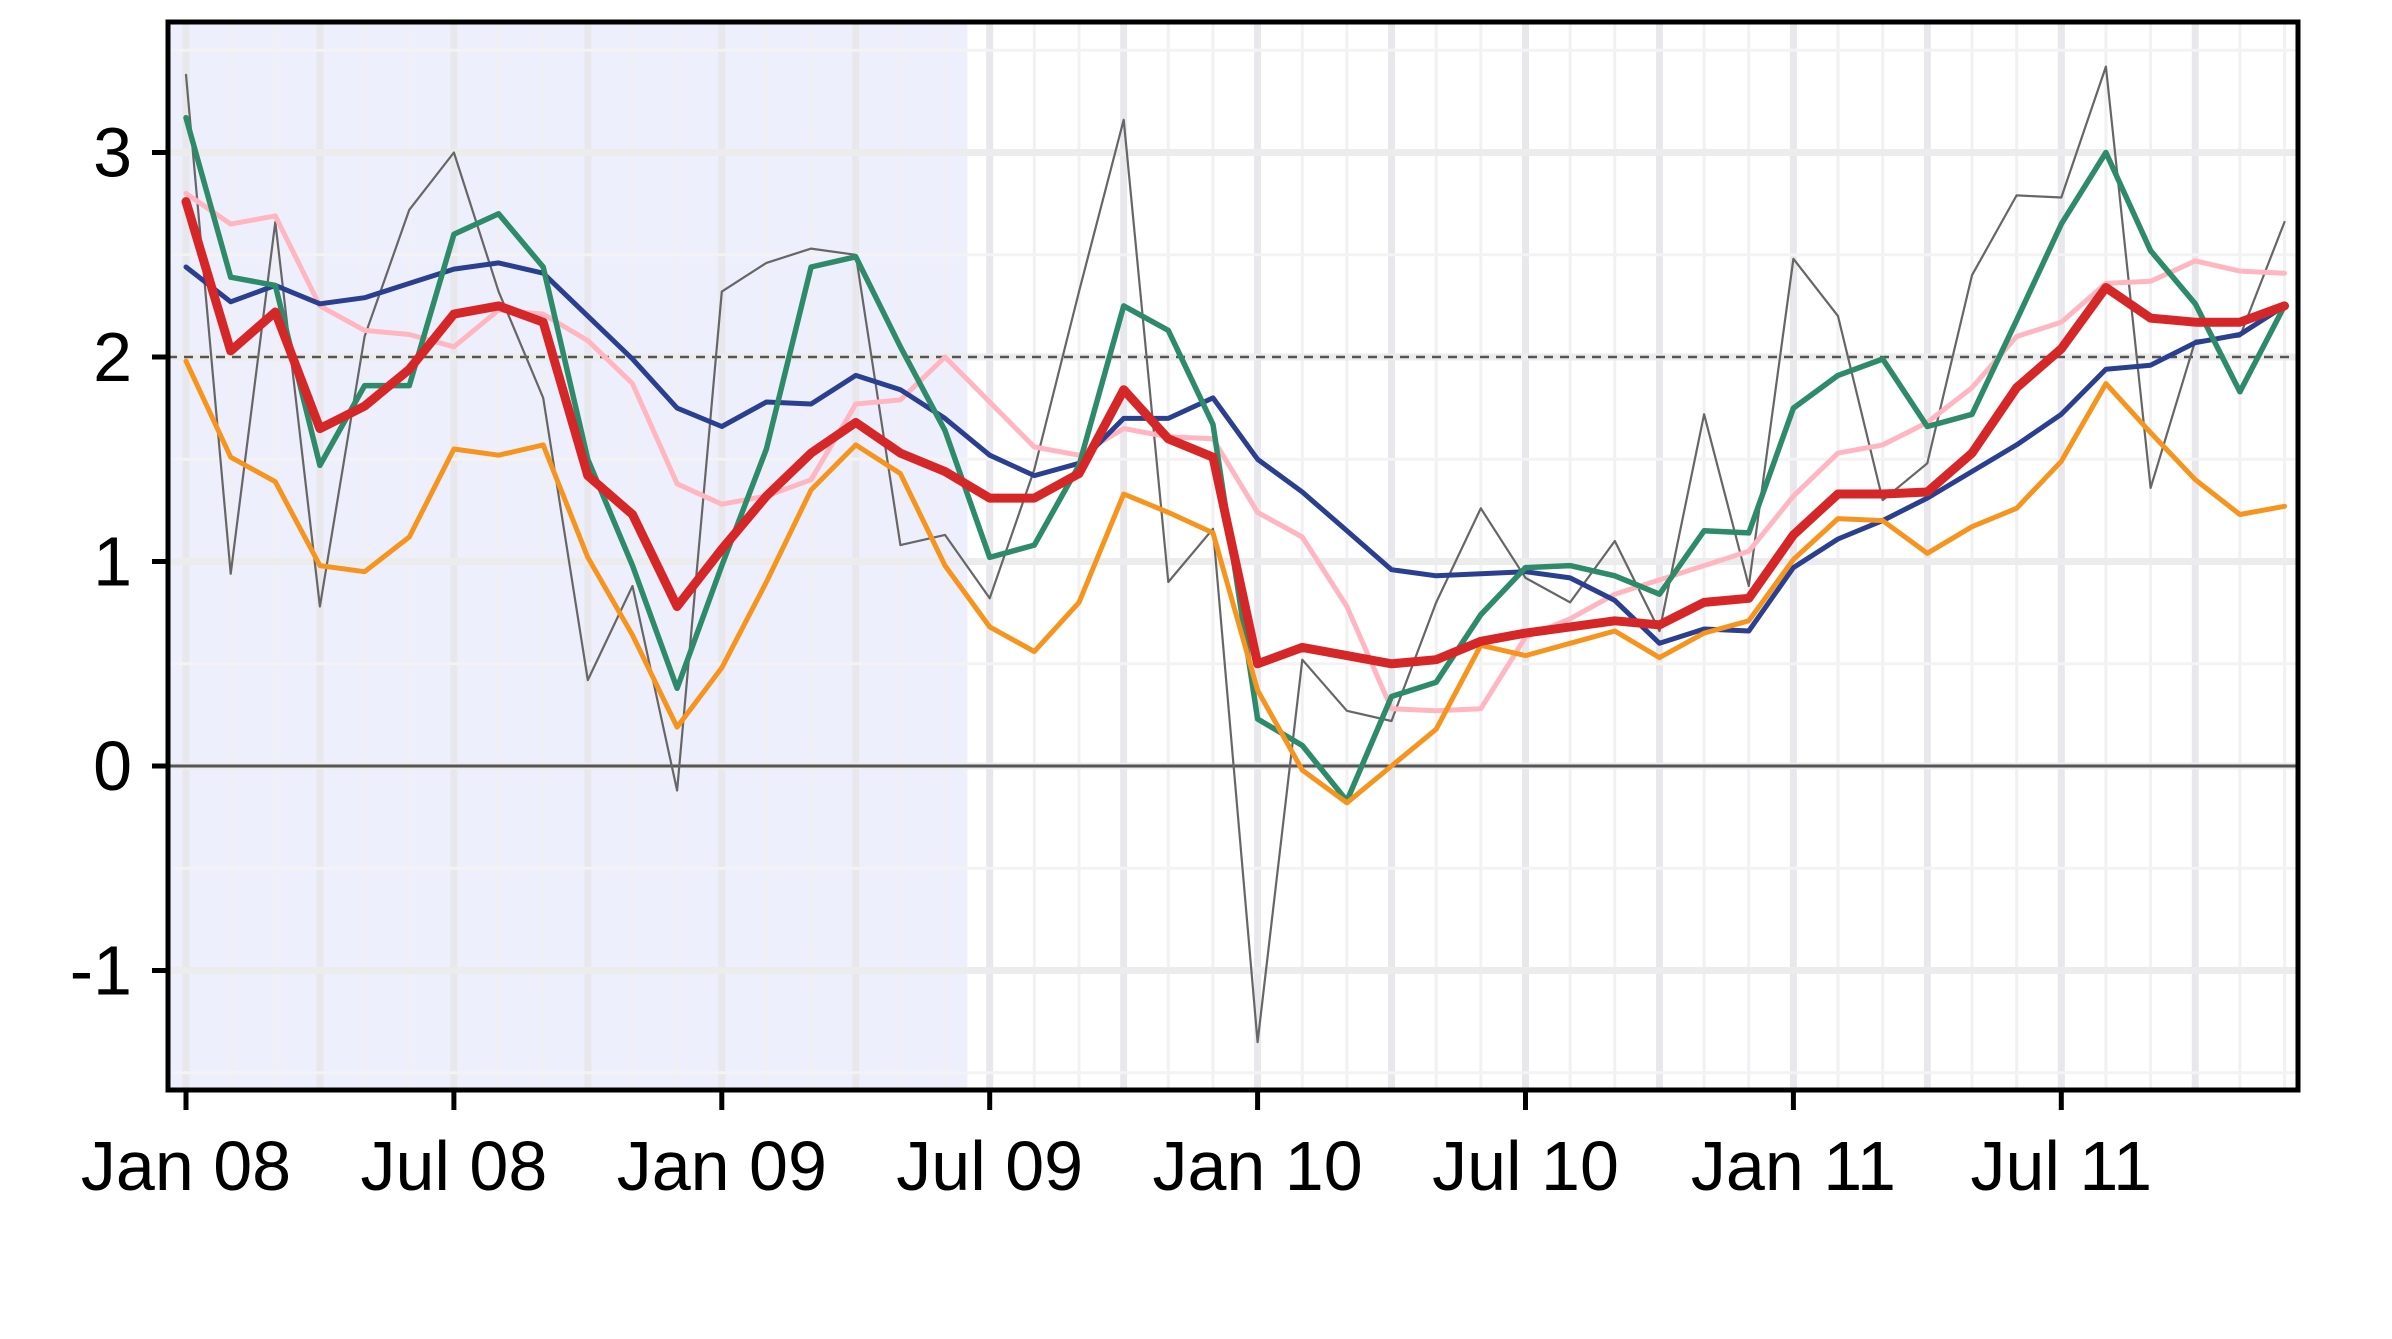 This screenshot has width=2392, height=1339. What do you see at coordinates (112, 766) in the screenshot?
I see `y-tick-label: 0` at bounding box center [112, 766].